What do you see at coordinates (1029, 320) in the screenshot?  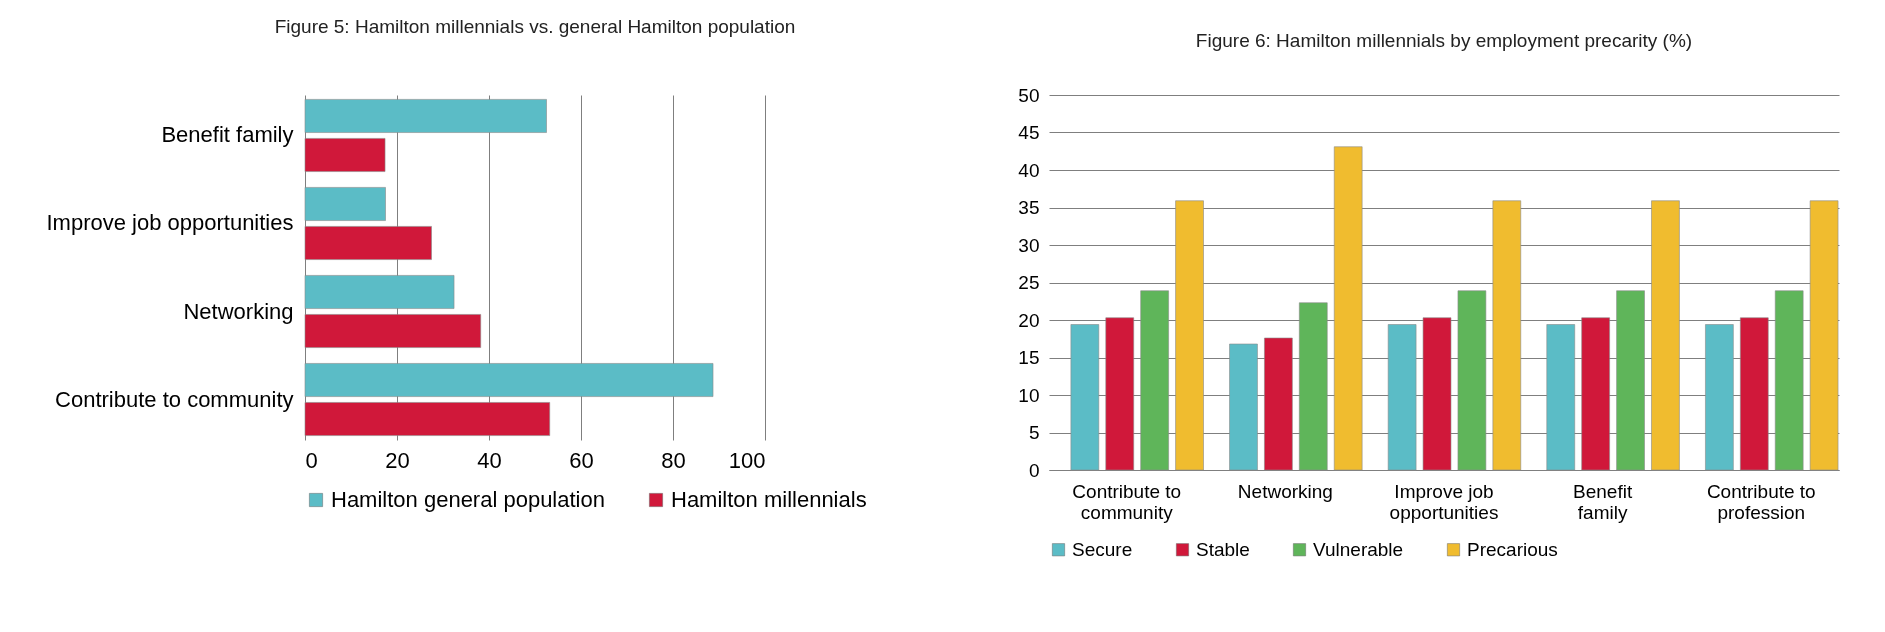 I see `y-tick-label: 20` at bounding box center [1029, 320].